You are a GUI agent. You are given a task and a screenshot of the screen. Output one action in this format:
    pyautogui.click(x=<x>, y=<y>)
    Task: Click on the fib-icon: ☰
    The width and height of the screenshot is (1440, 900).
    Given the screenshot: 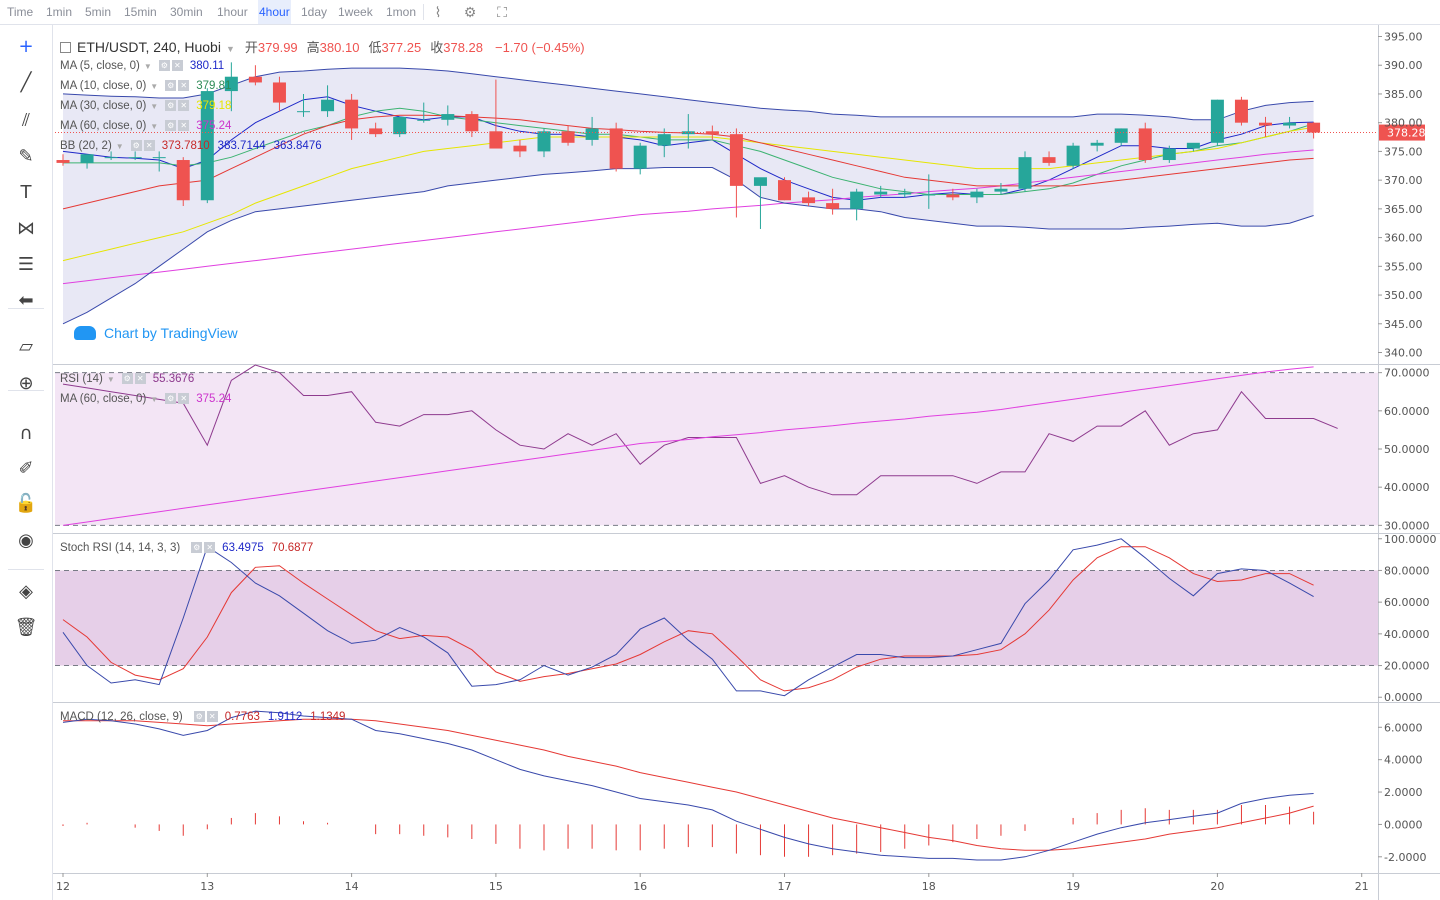 What is the action you would take?
    pyautogui.click(x=26, y=264)
    